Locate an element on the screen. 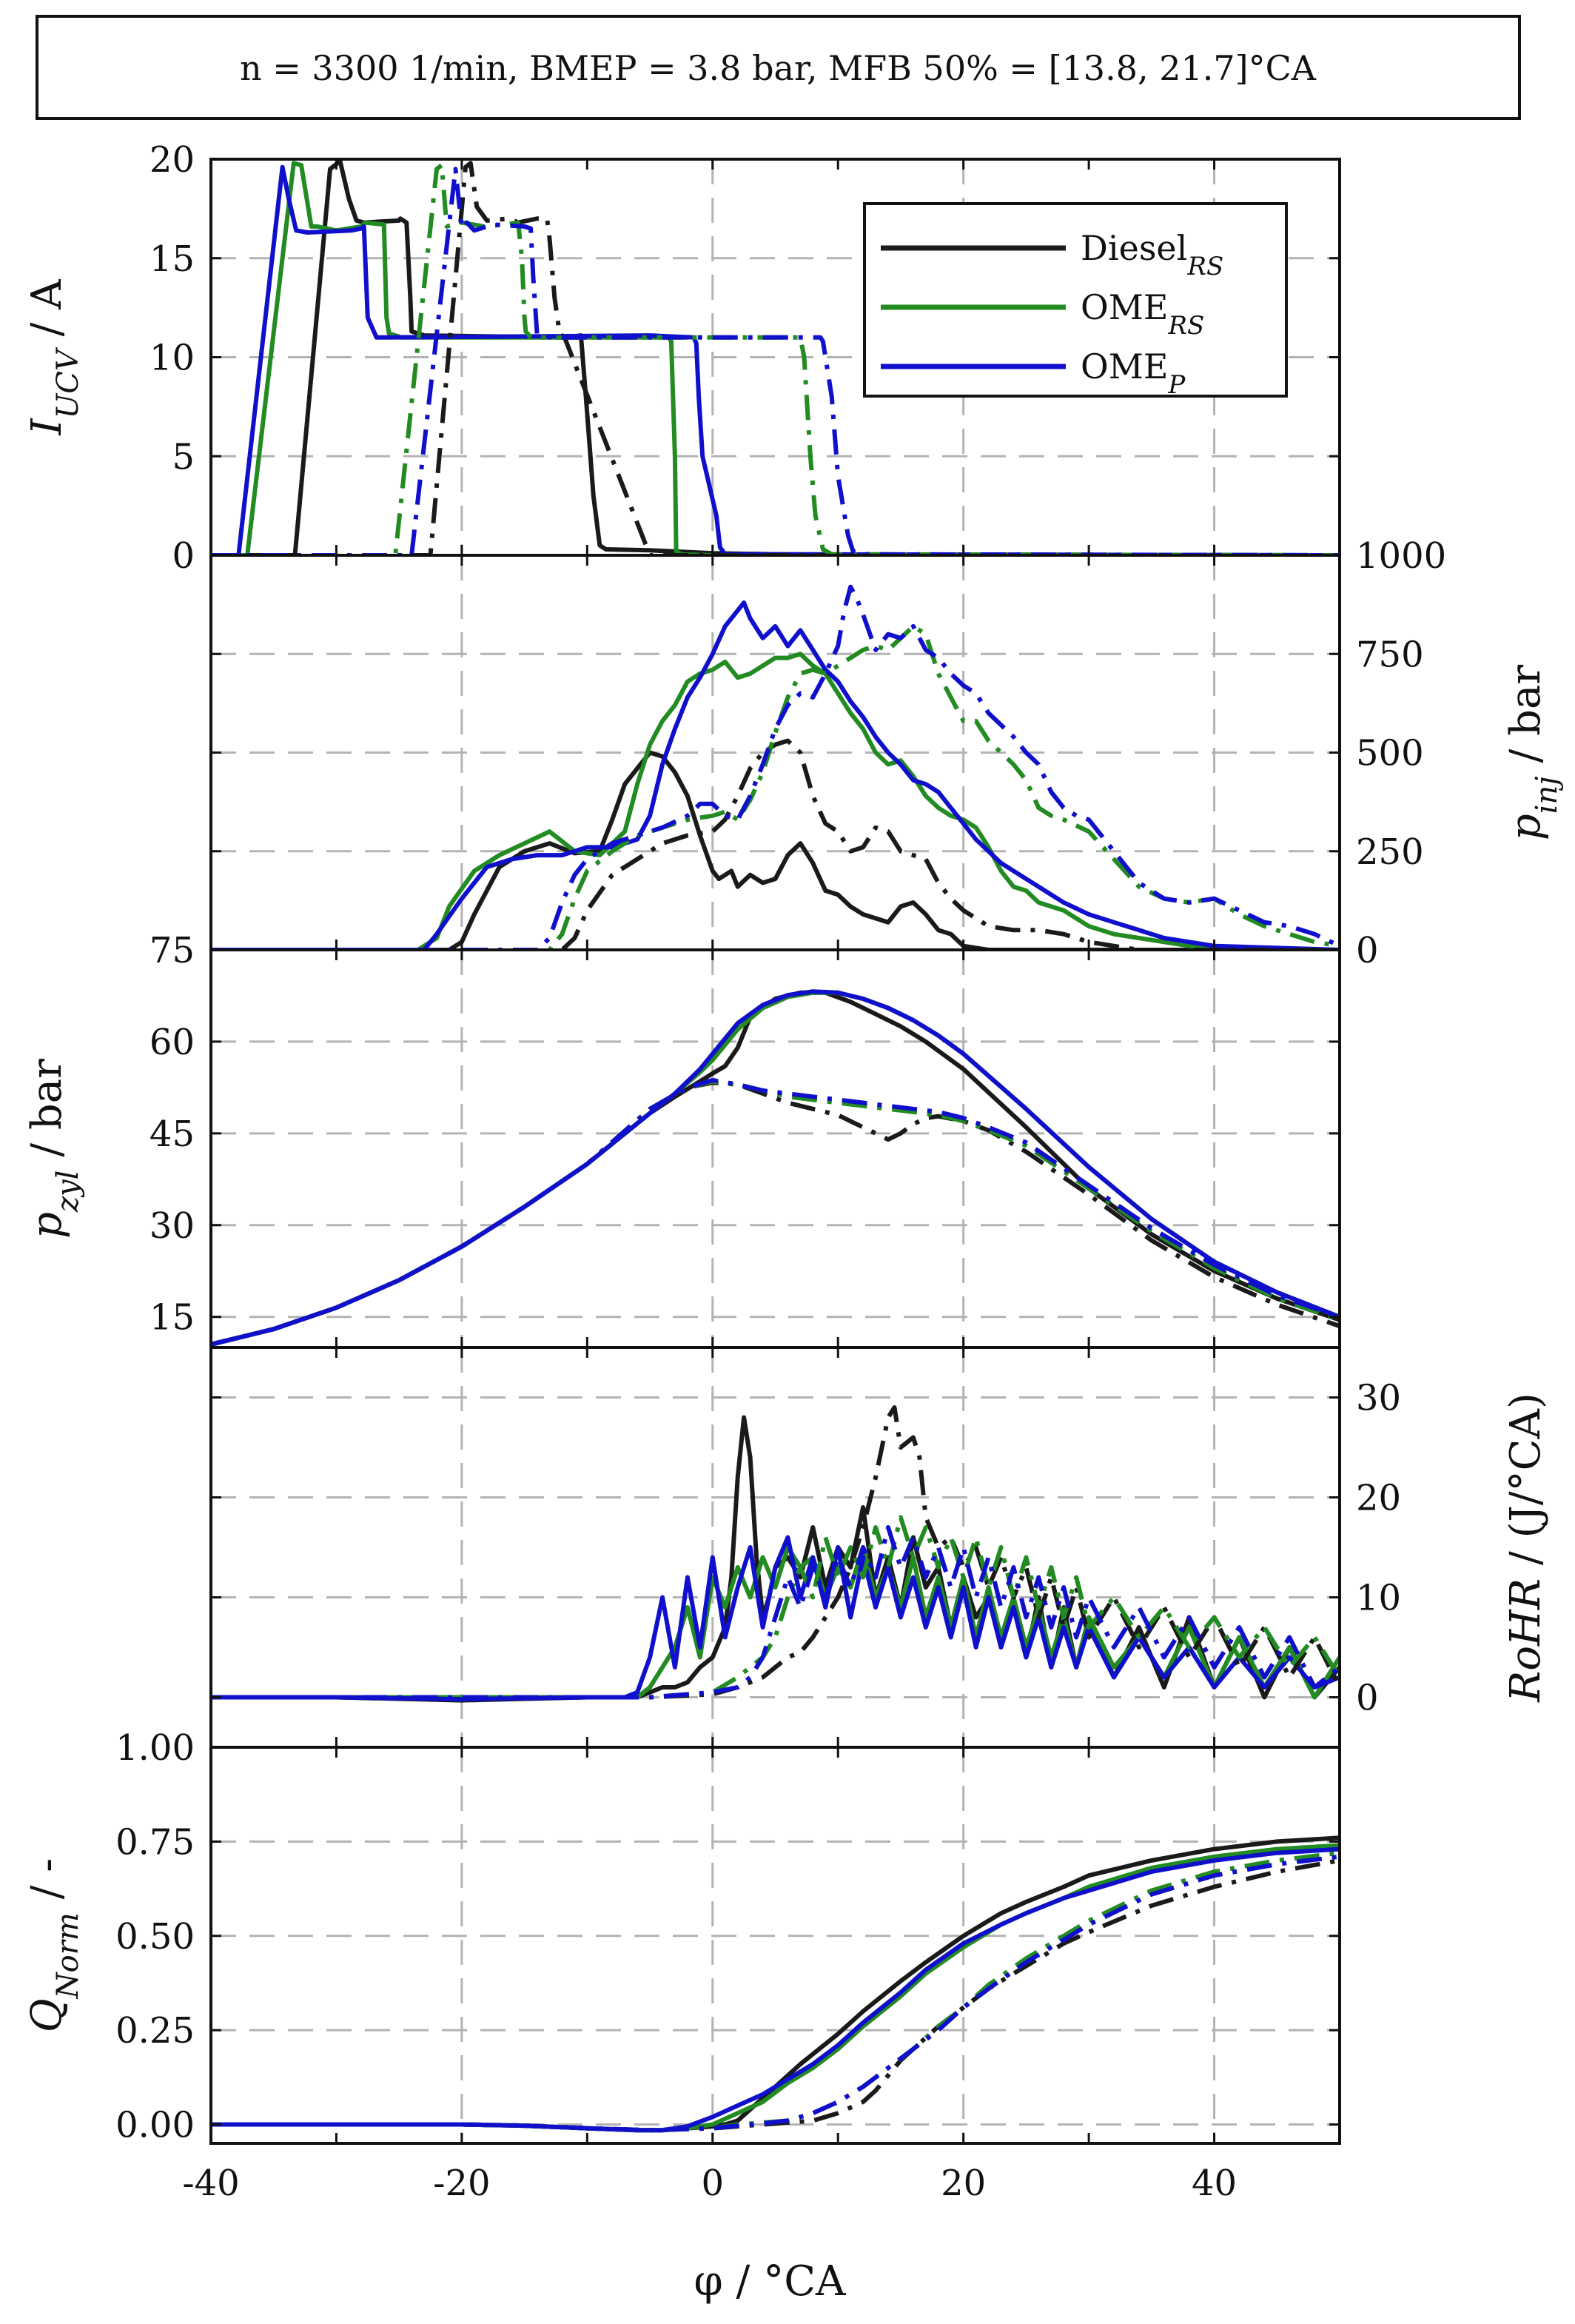 This screenshot has height=2324, width=1575. y-tick-label: 5 is located at coordinates (184, 457).